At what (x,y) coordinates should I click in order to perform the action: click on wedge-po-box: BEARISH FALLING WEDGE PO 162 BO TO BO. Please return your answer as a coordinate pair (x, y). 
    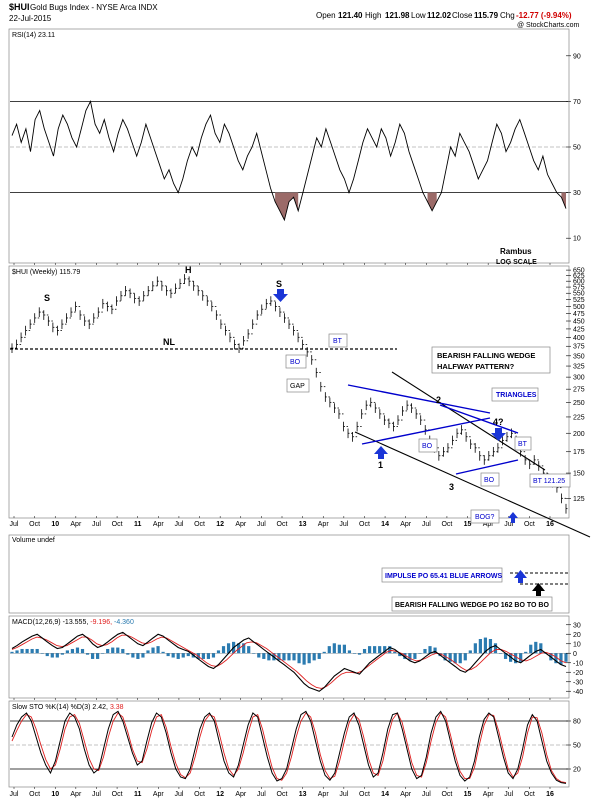
    Looking at the image, I should click on (472, 604).